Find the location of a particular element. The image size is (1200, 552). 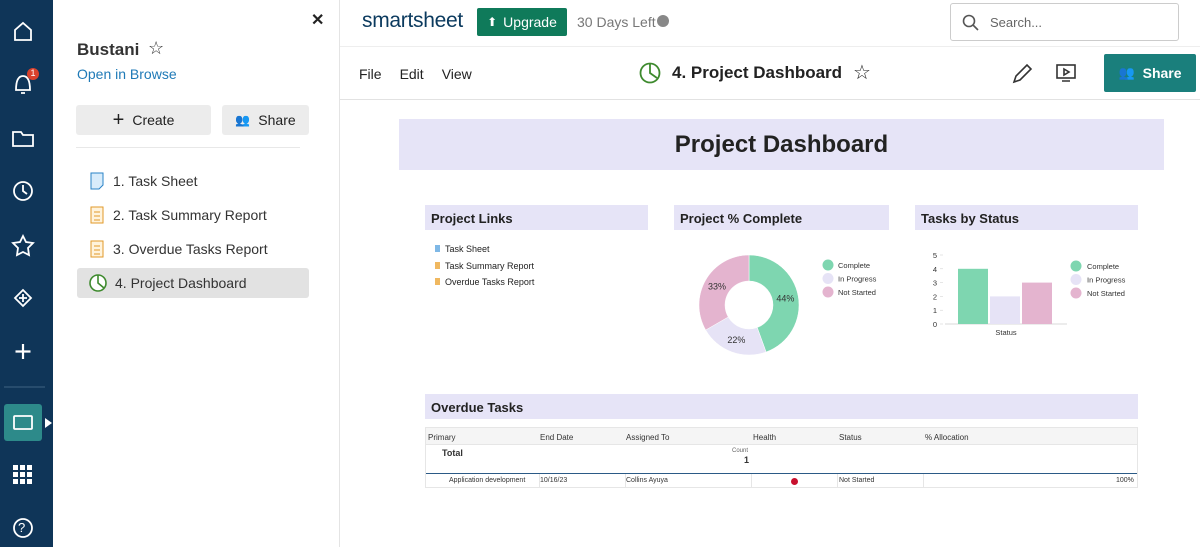

edit-icon is located at coordinates (1022, 73).